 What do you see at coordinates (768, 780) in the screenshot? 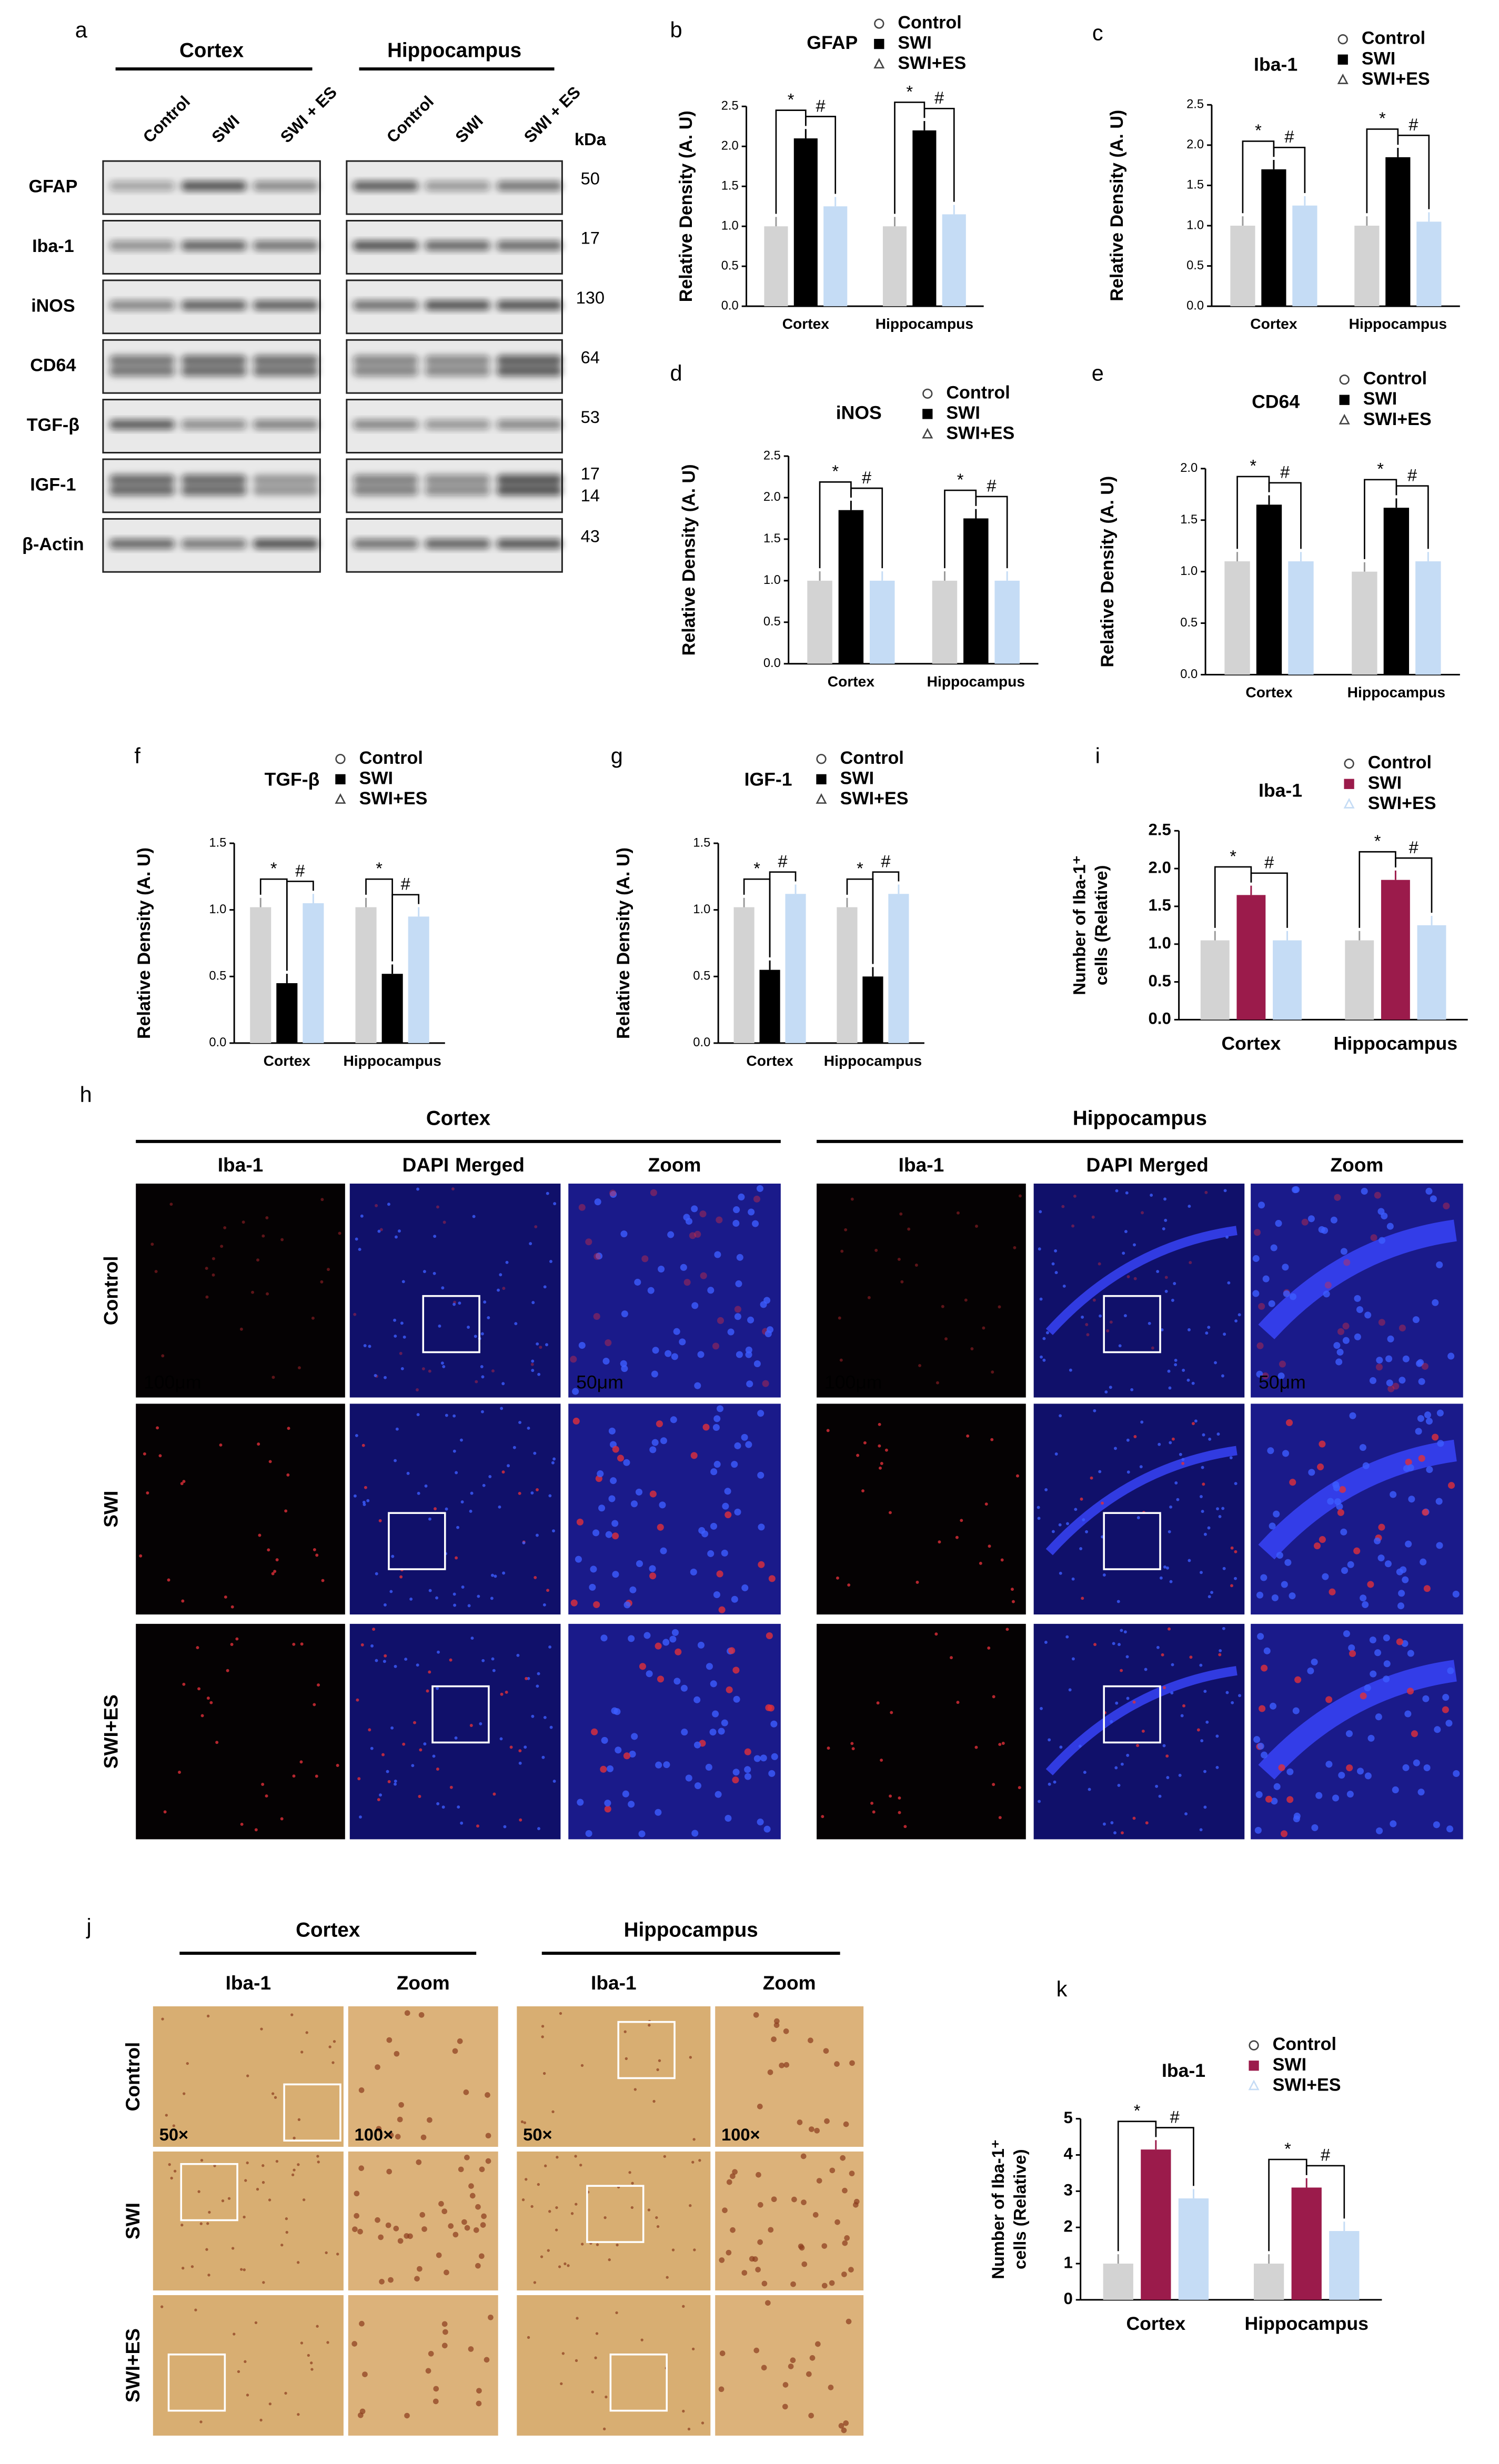
I see `chart-title: IGF-1` at bounding box center [768, 780].